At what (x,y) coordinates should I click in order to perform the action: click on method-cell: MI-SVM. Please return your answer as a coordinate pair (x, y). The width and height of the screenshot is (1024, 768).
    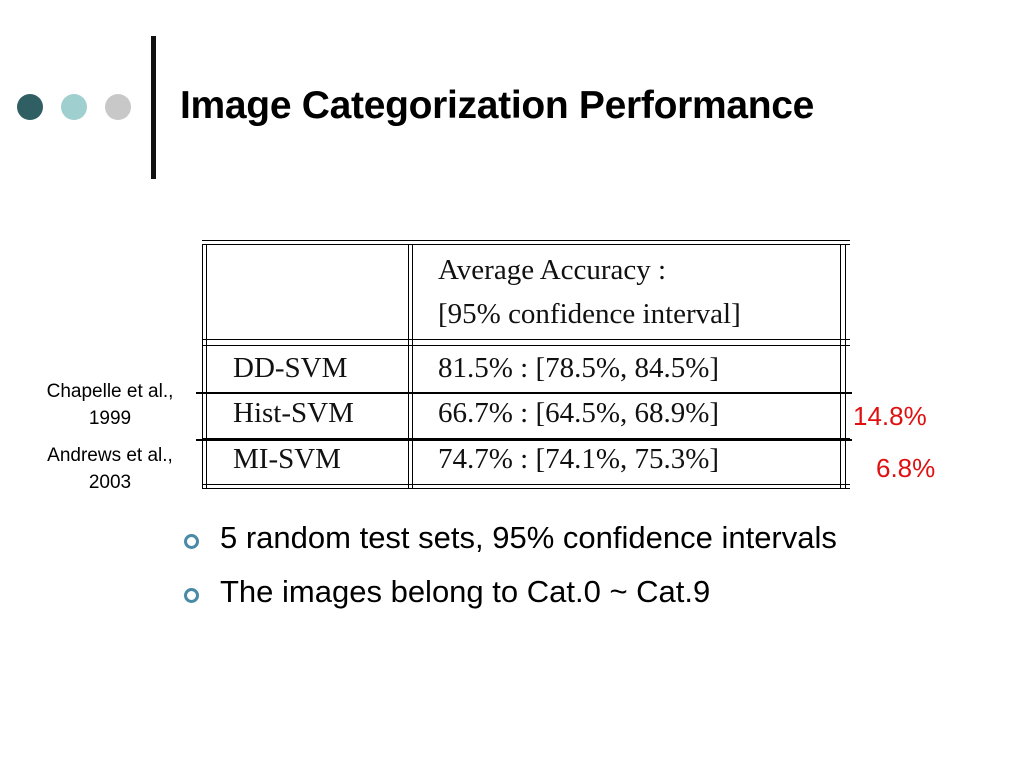
    Looking at the image, I should click on (287, 459).